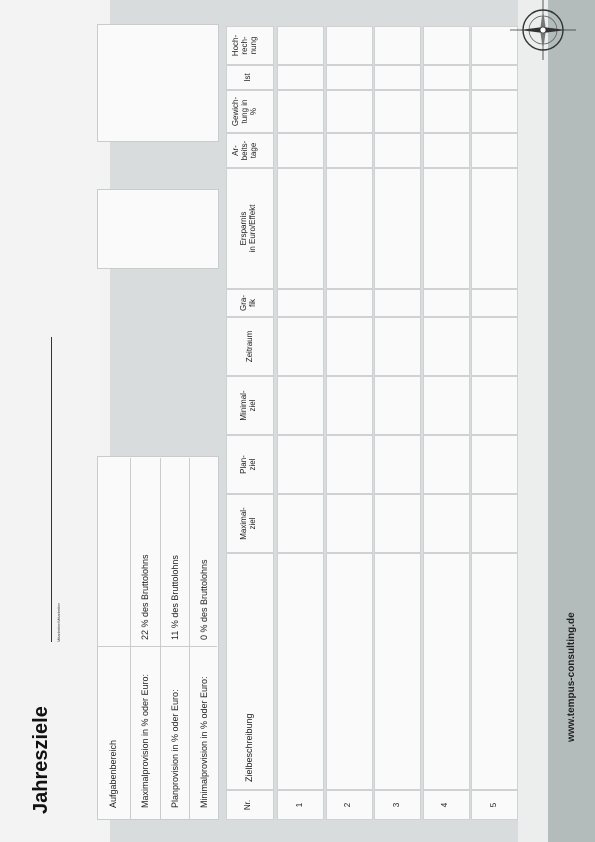 This screenshot has width=595, height=842. I want to click on info-value-planprovision: 11 % des Bruttolohns, so click(175, 597).